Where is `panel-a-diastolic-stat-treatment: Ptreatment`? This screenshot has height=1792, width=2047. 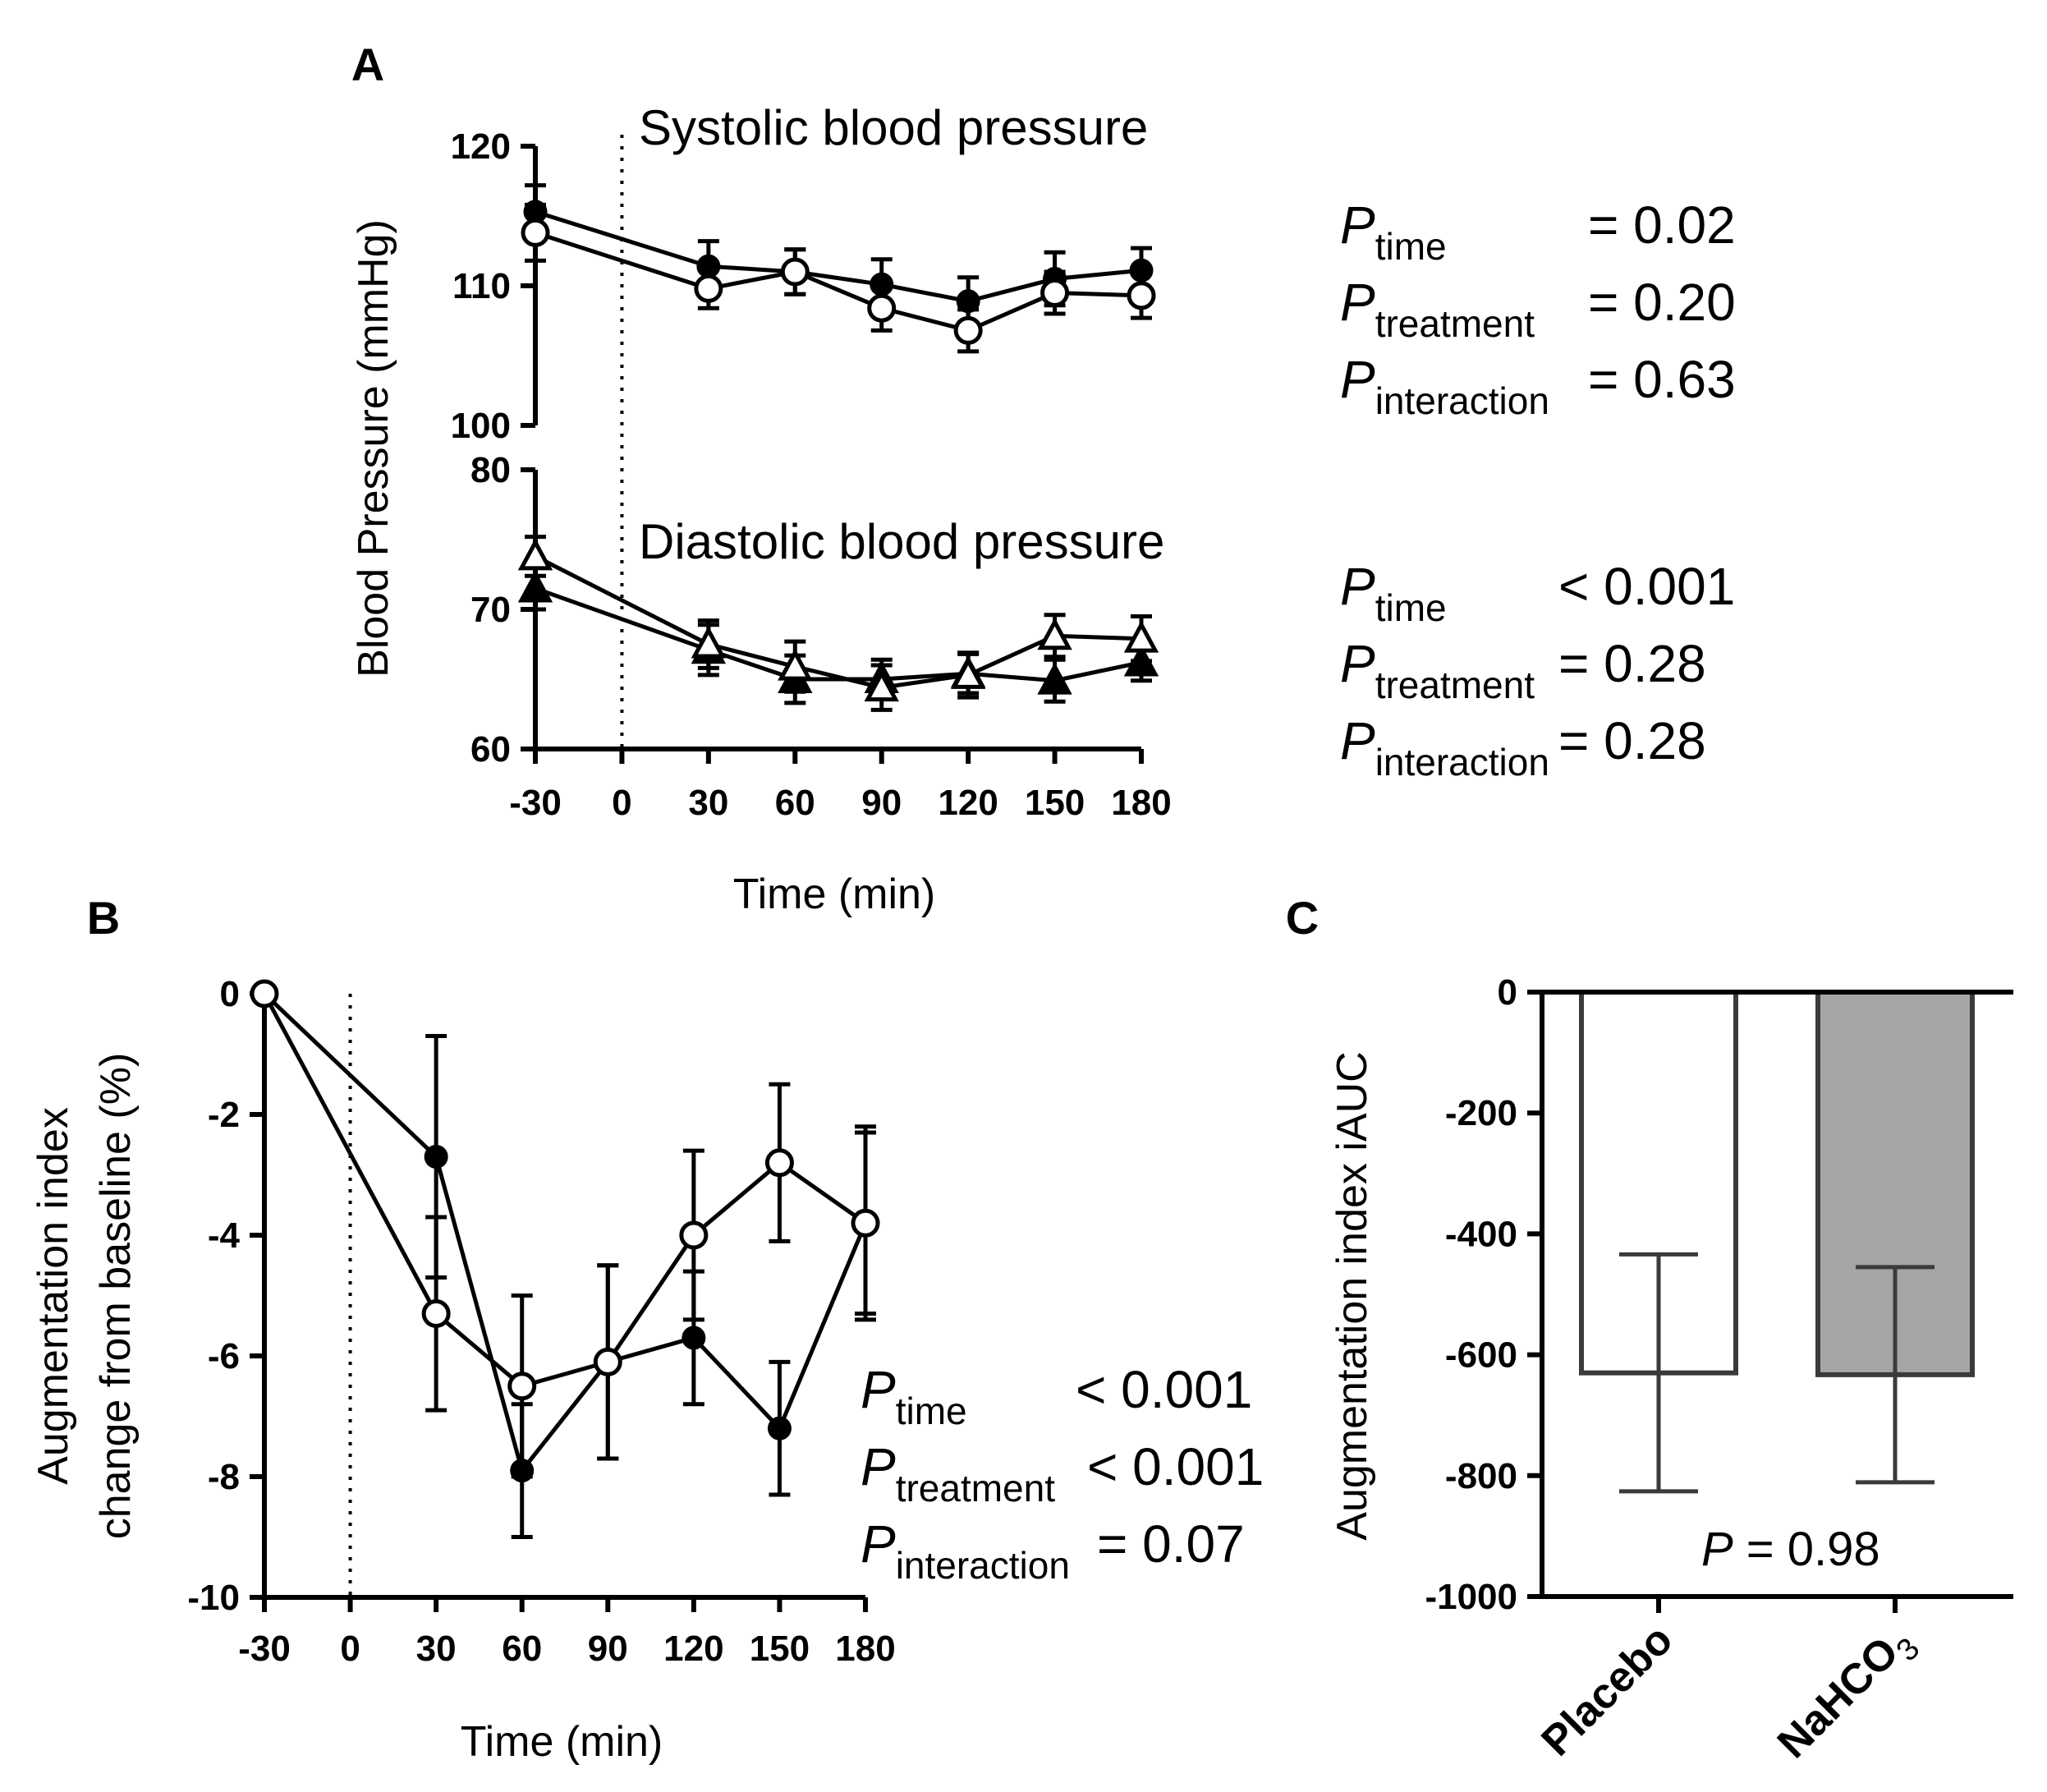 panel-a-diastolic-stat-treatment: Ptreatment is located at coordinates (1437, 670).